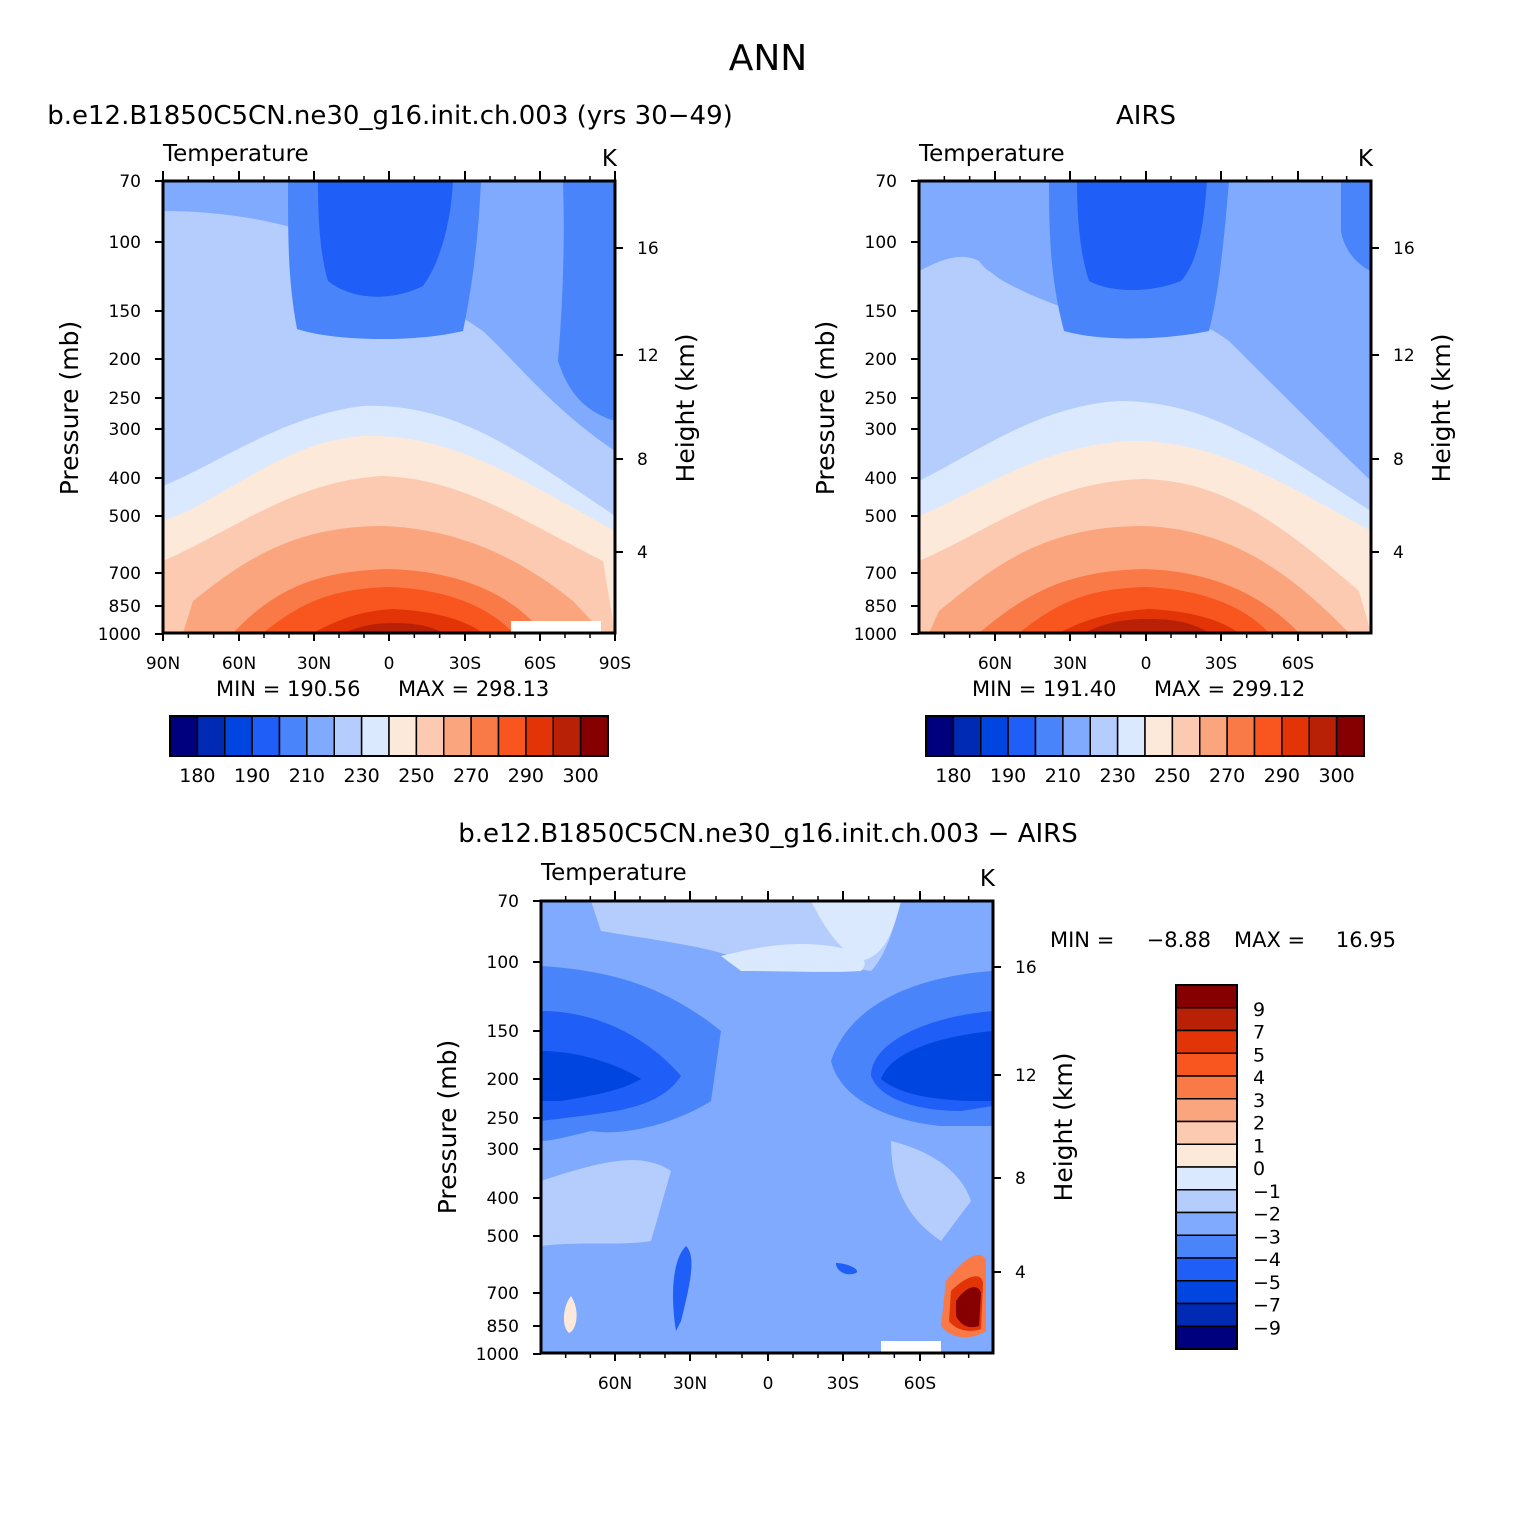  What do you see at coordinates (953, 776) in the screenshot?
I see `colorbar-label: 180` at bounding box center [953, 776].